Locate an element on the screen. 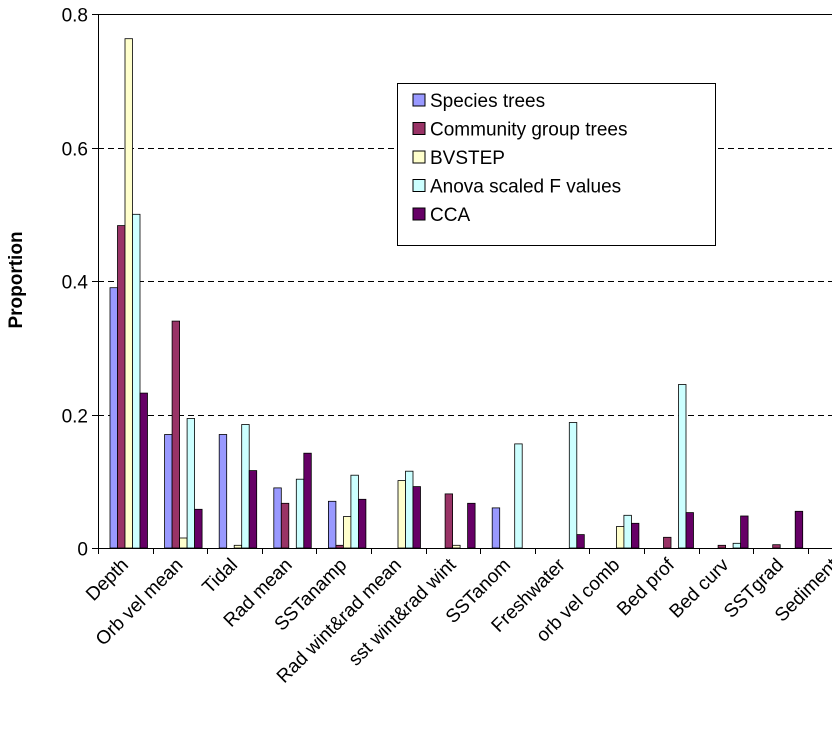 This screenshot has height=745, width=832. legend-box is located at coordinates (556, 164).